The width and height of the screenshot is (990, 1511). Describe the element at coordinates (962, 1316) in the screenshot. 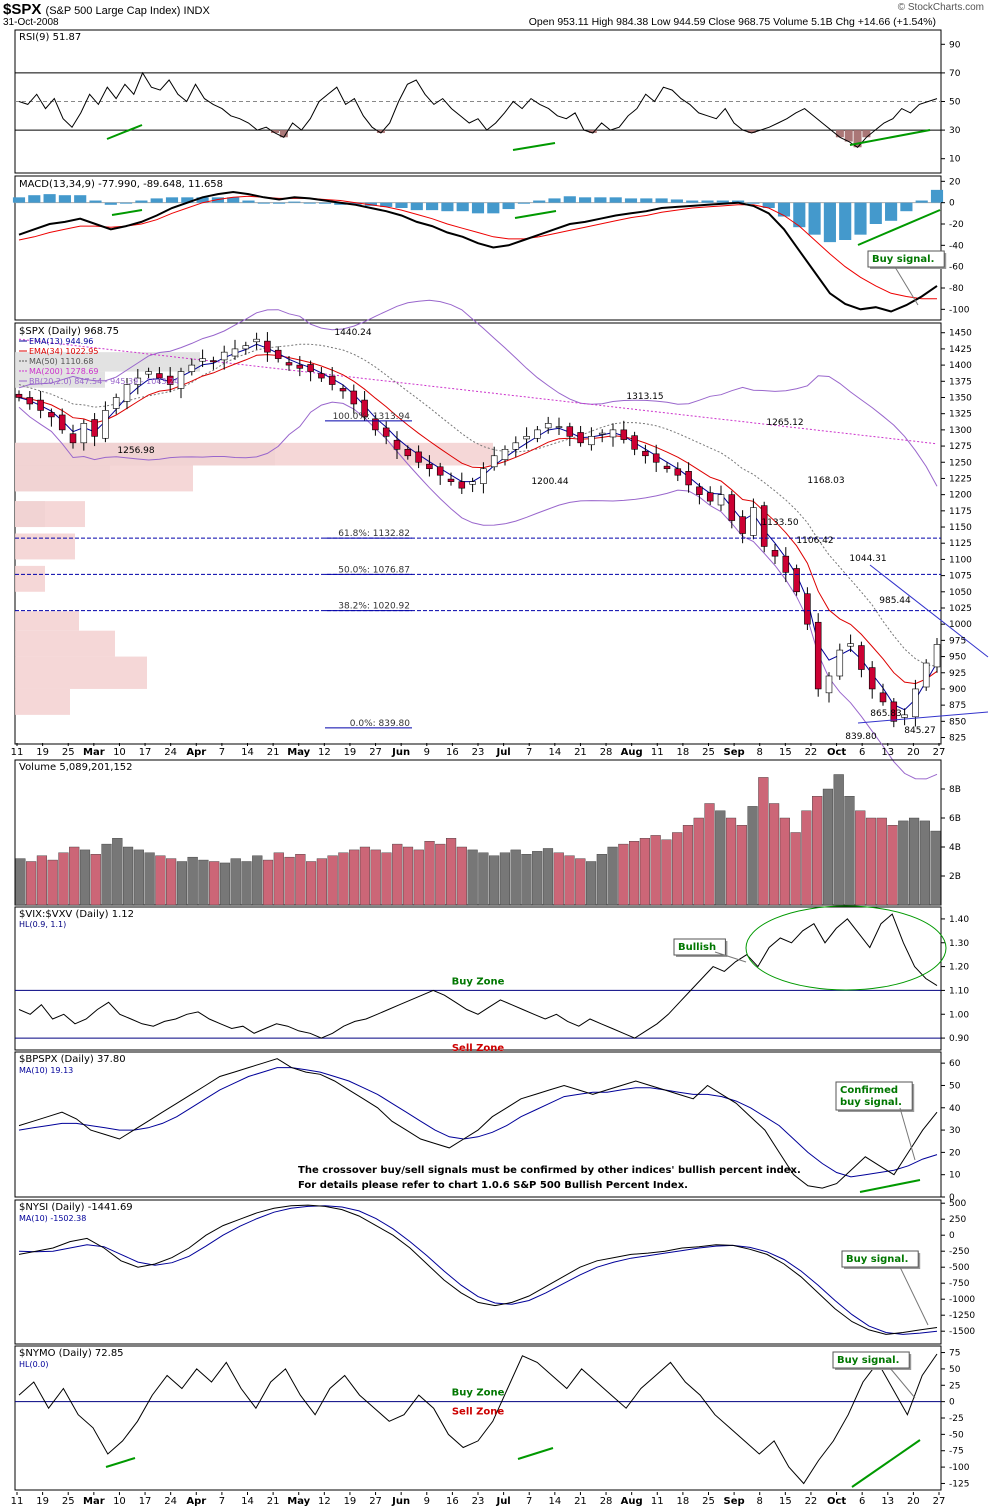

I see `nysi-ytick-label: -1250` at that location.